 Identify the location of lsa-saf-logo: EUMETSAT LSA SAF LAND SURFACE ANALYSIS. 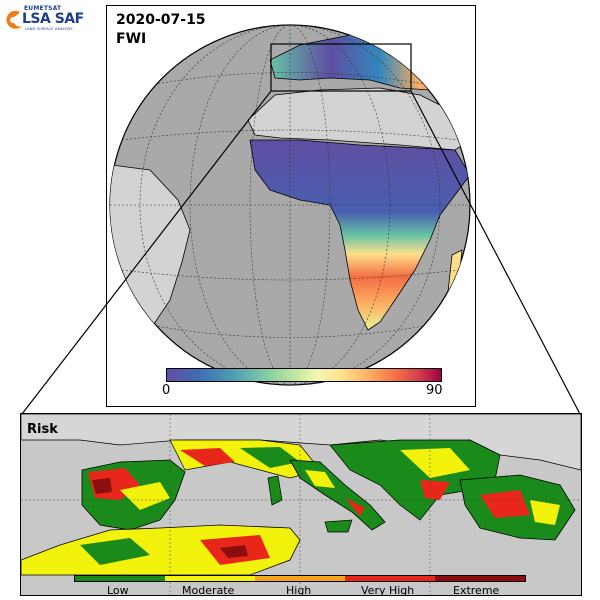
(54, 20).